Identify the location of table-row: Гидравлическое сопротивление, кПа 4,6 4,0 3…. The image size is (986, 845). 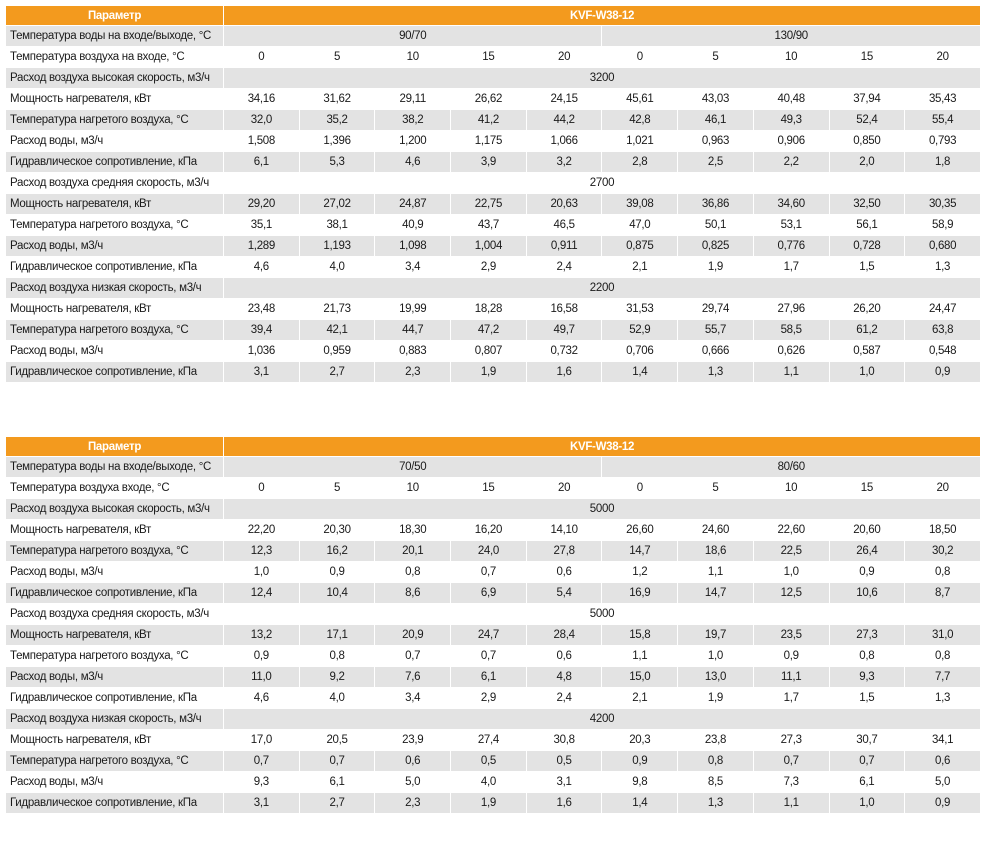
(493, 698).